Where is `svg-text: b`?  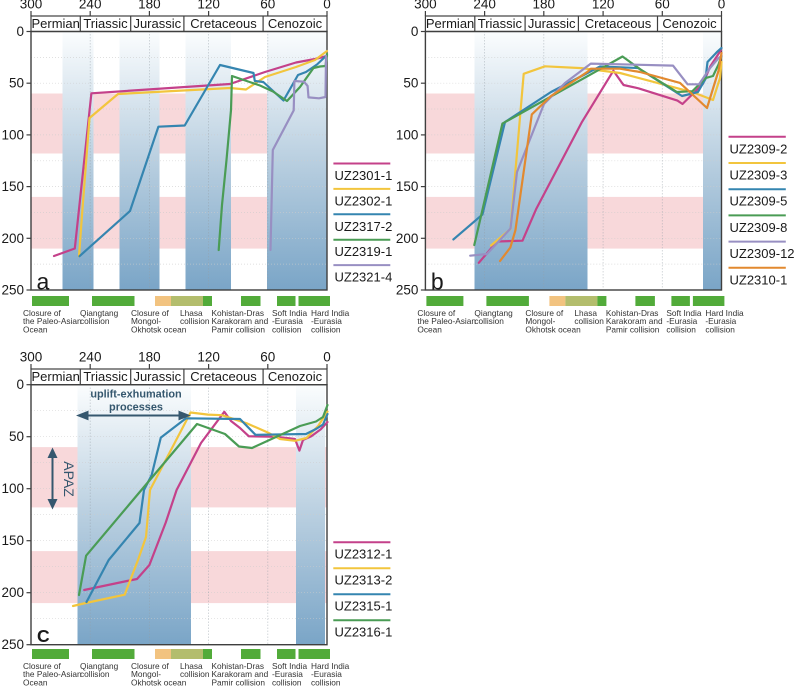 svg-text: b is located at coordinates (437, 282).